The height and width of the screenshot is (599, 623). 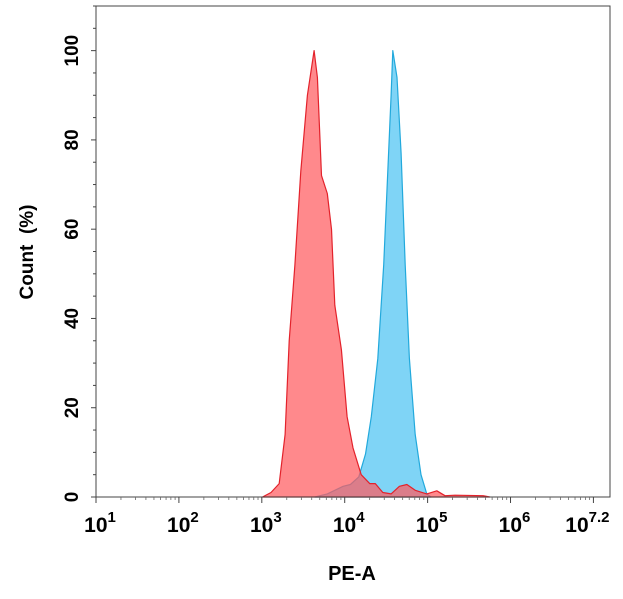 I want to click on y-tick-label: 0, so click(x=72, y=497).